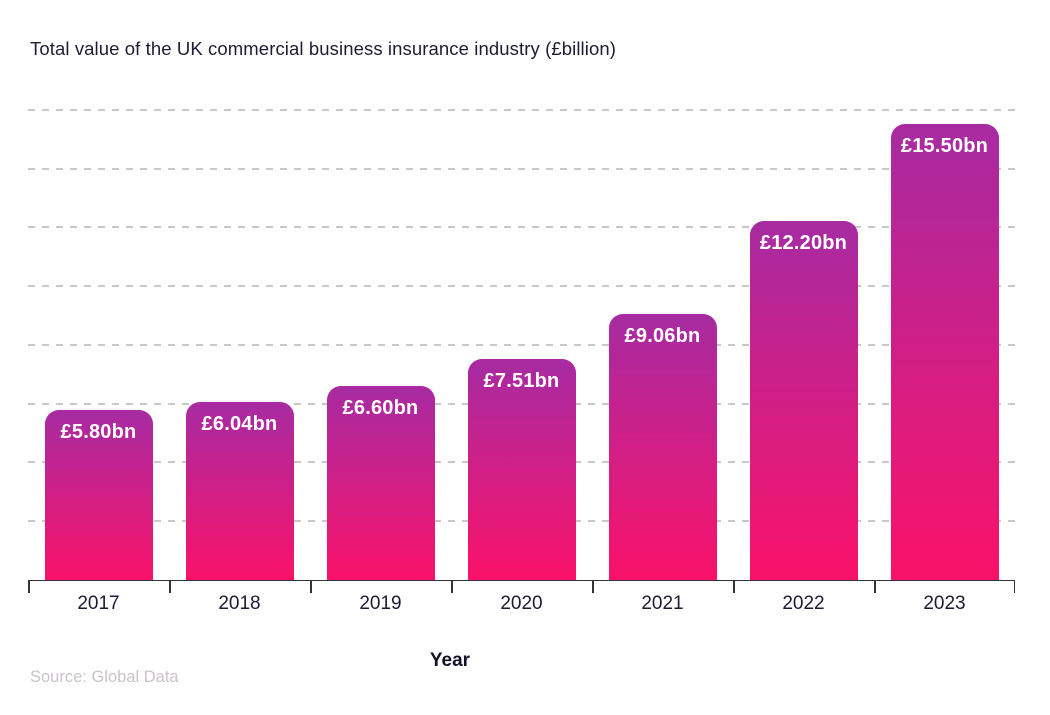 Image resolution: width=1050 pixels, height=715 pixels. What do you see at coordinates (98, 431) in the screenshot?
I see `bar-value-label-2017: £5.80bn` at bounding box center [98, 431].